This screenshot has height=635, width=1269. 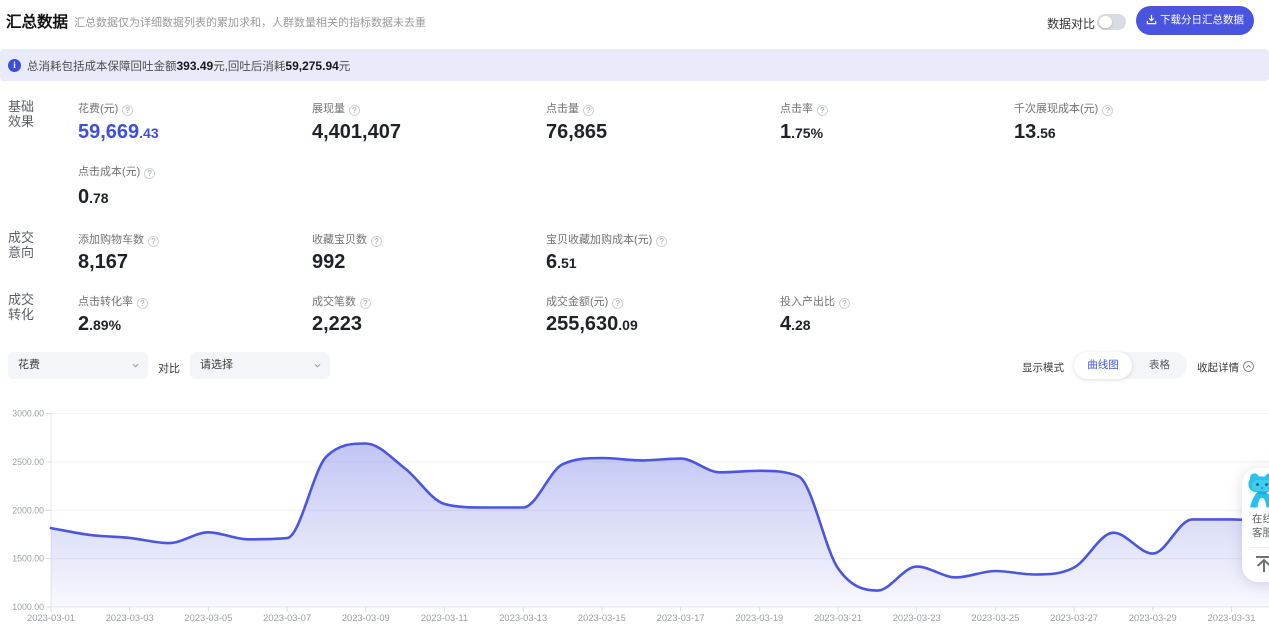 I want to click on svg-text: 2023-03-17, so click(x=681, y=617).